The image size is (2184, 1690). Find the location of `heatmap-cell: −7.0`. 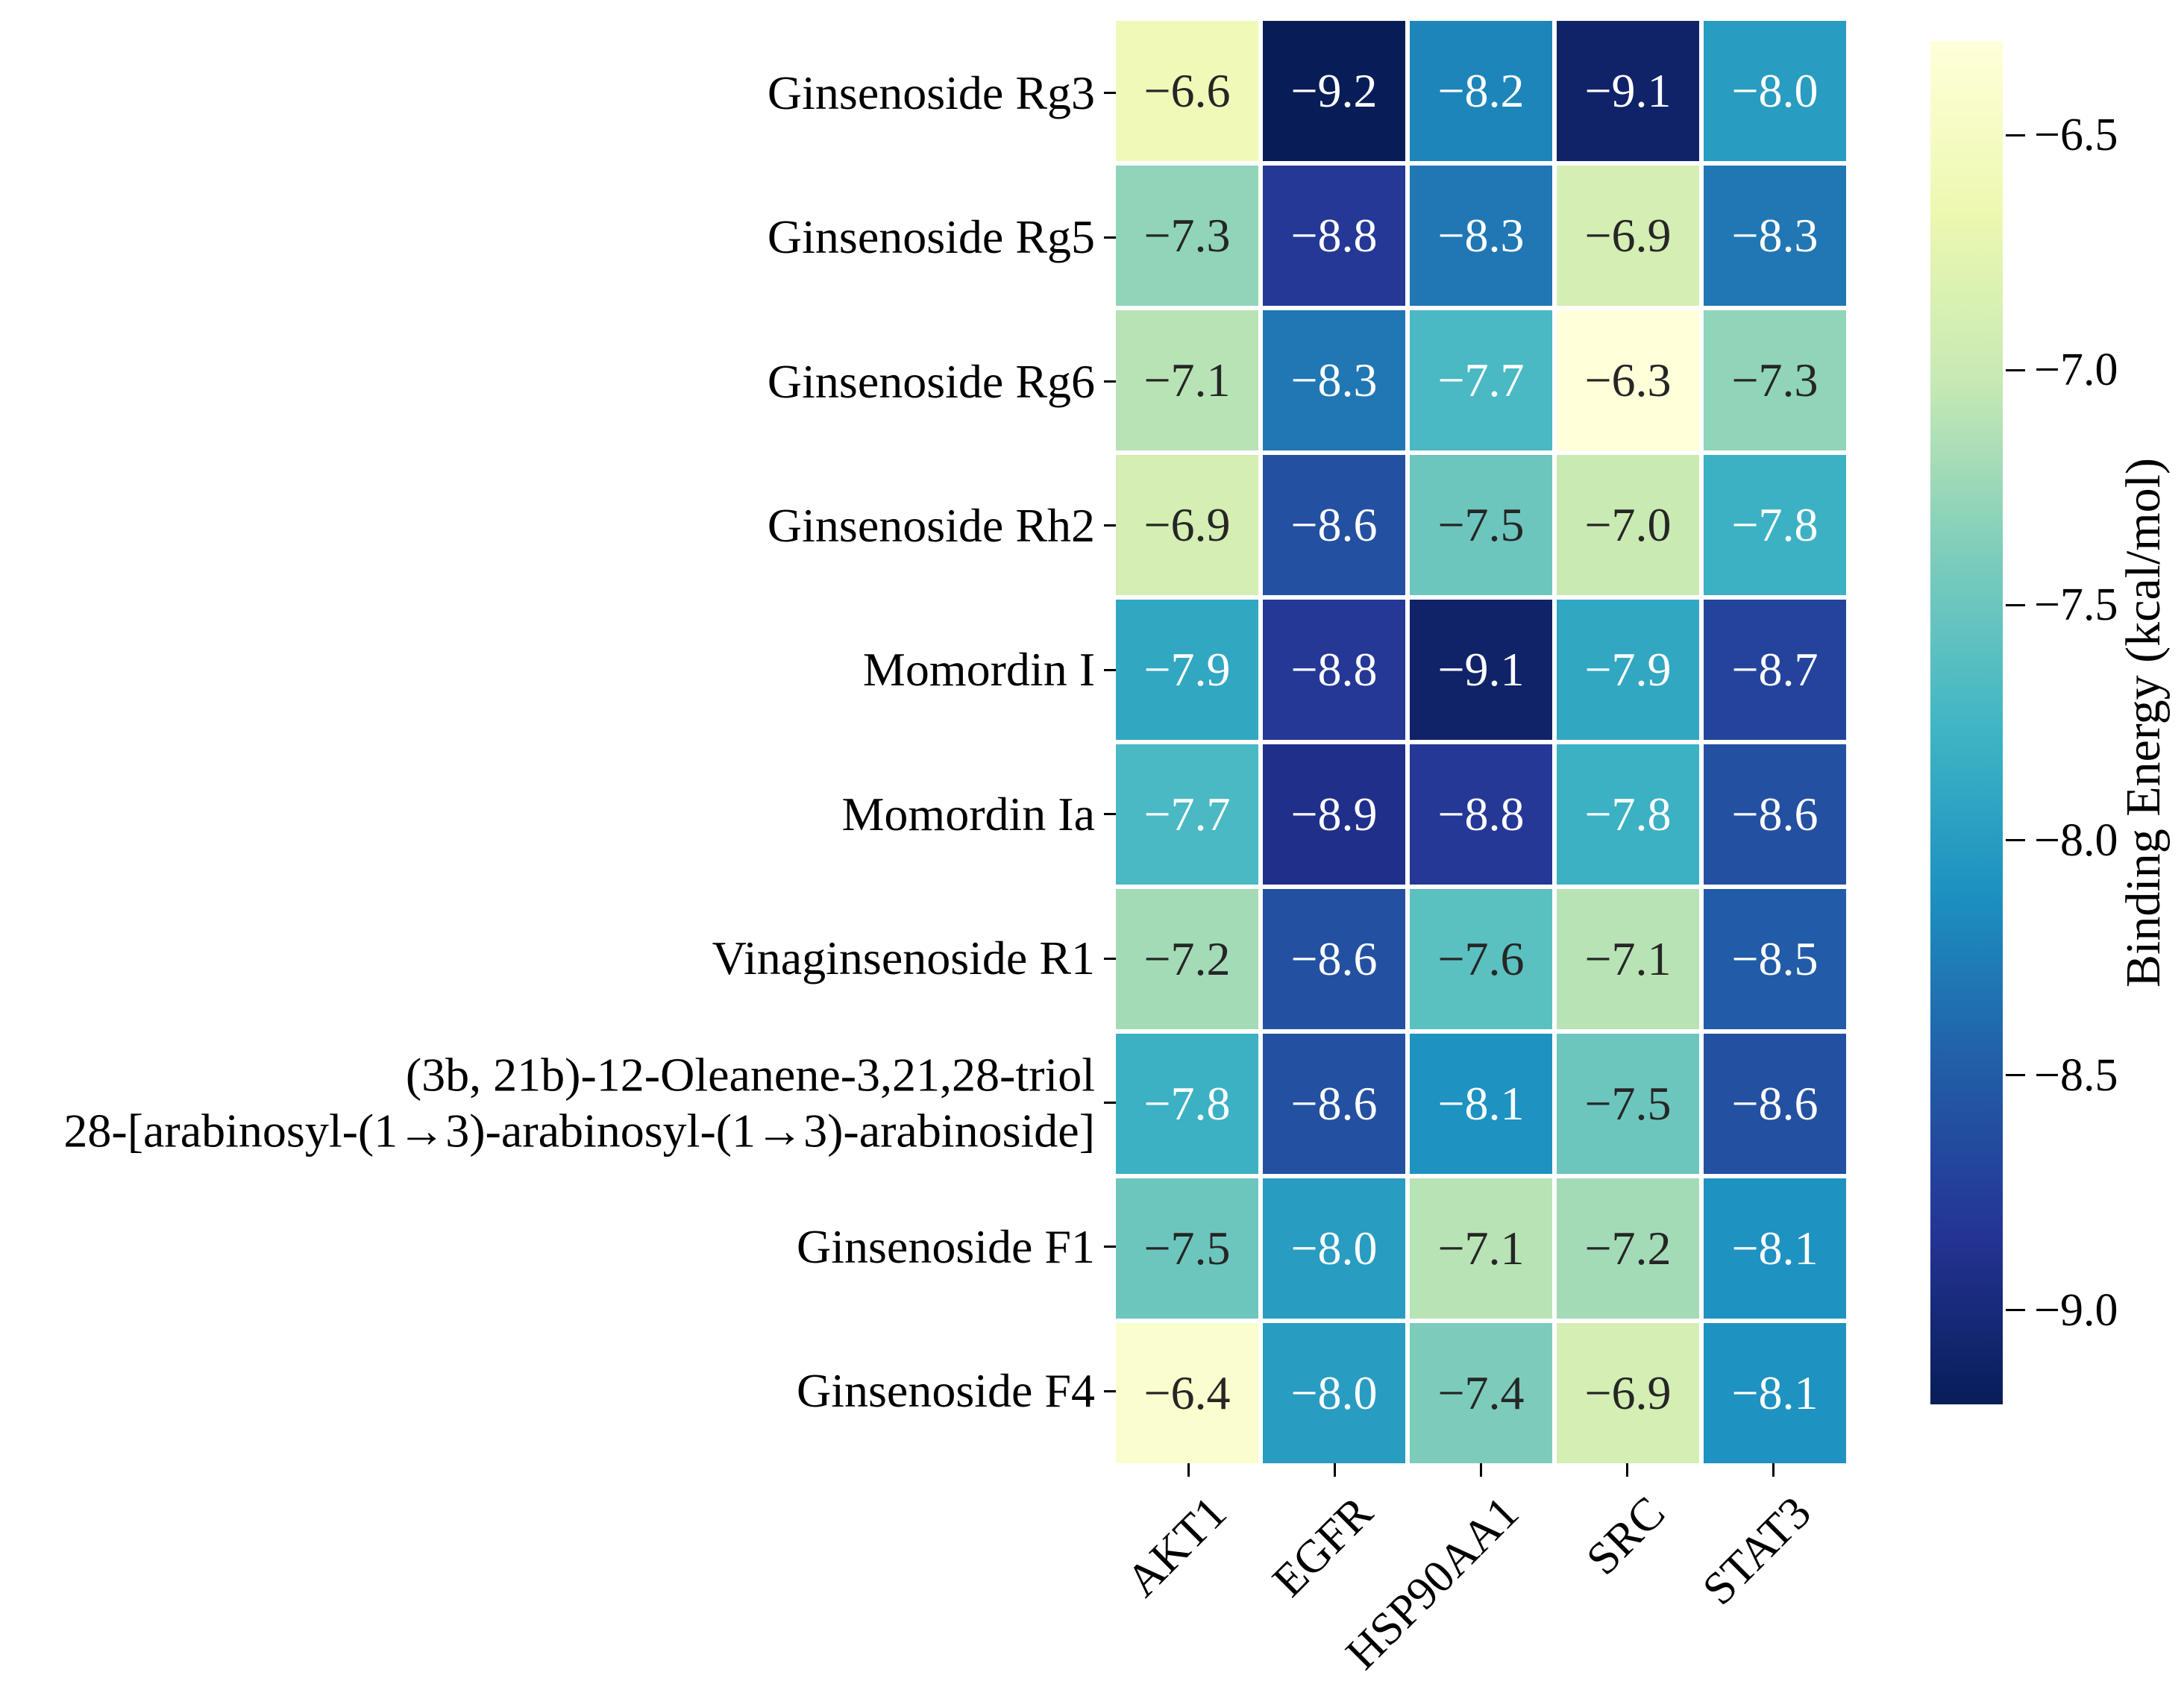

heatmap-cell: −7.0 is located at coordinates (1628, 525).